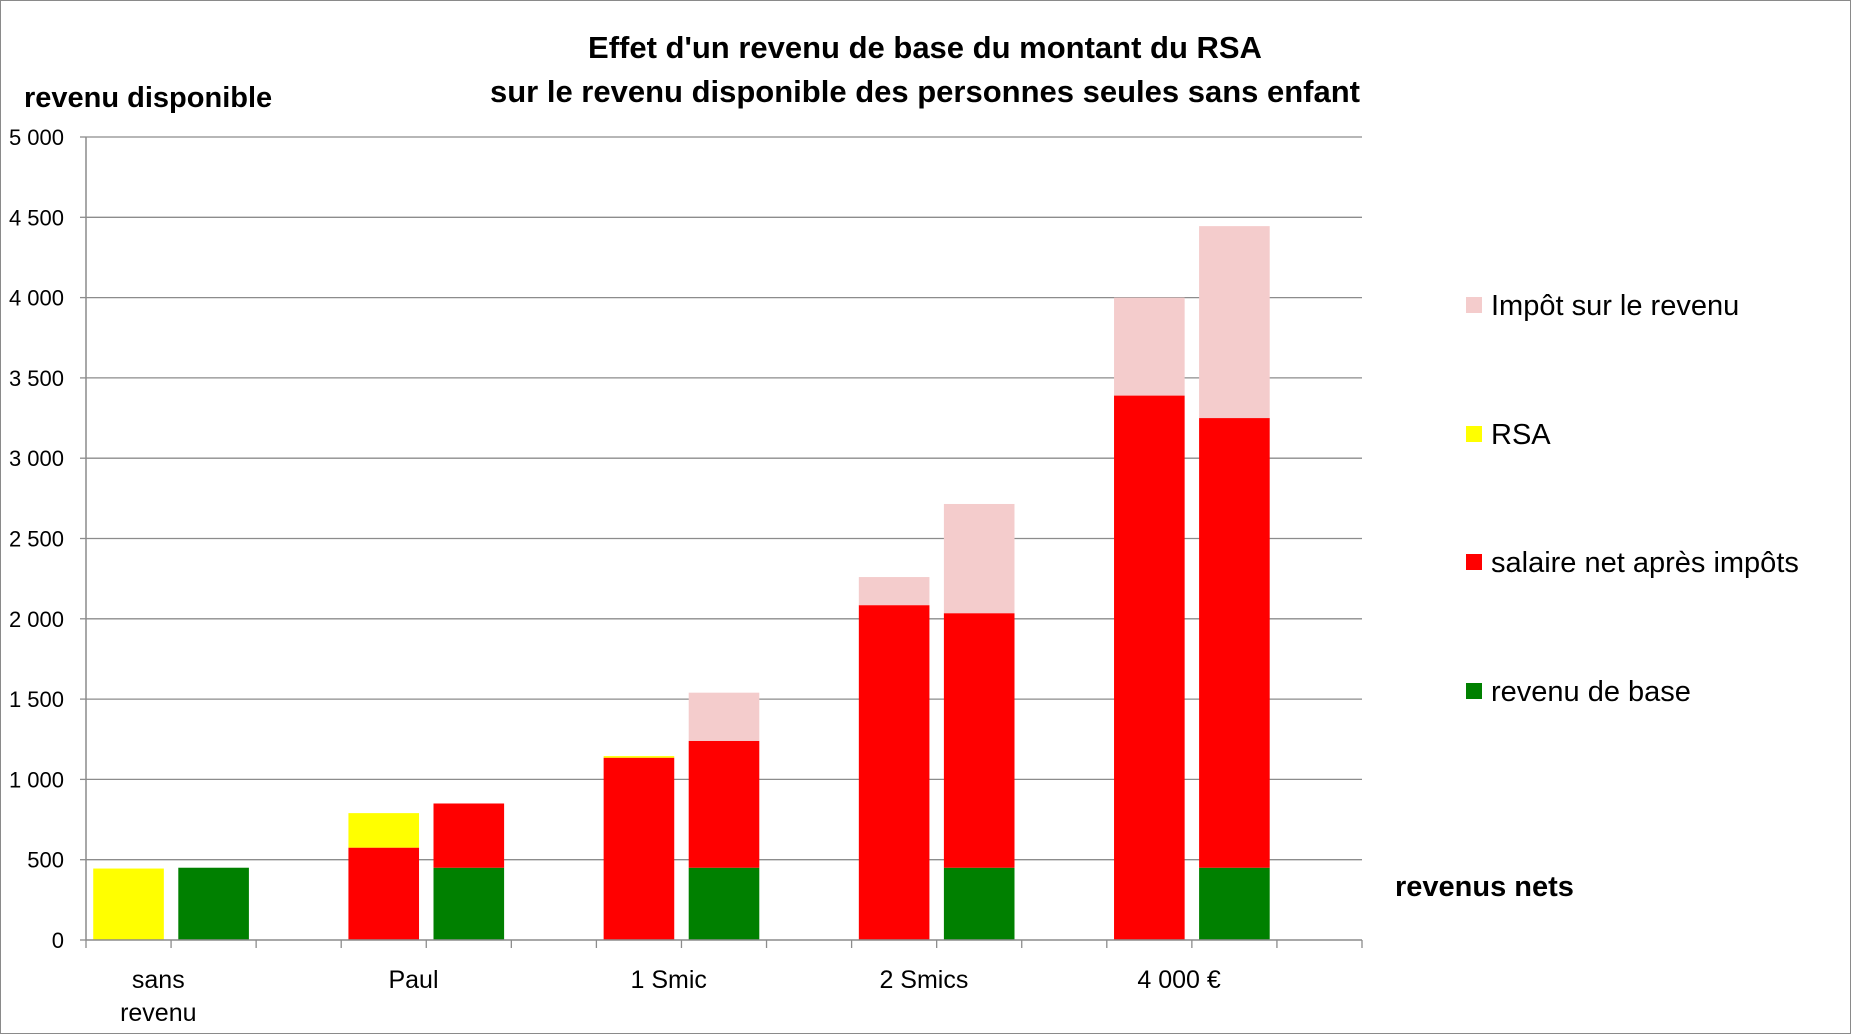 The height and width of the screenshot is (1034, 1851). Describe the element at coordinates (1615, 306) in the screenshot. I see `legend-label: Impôt sur le revenu` at that location.